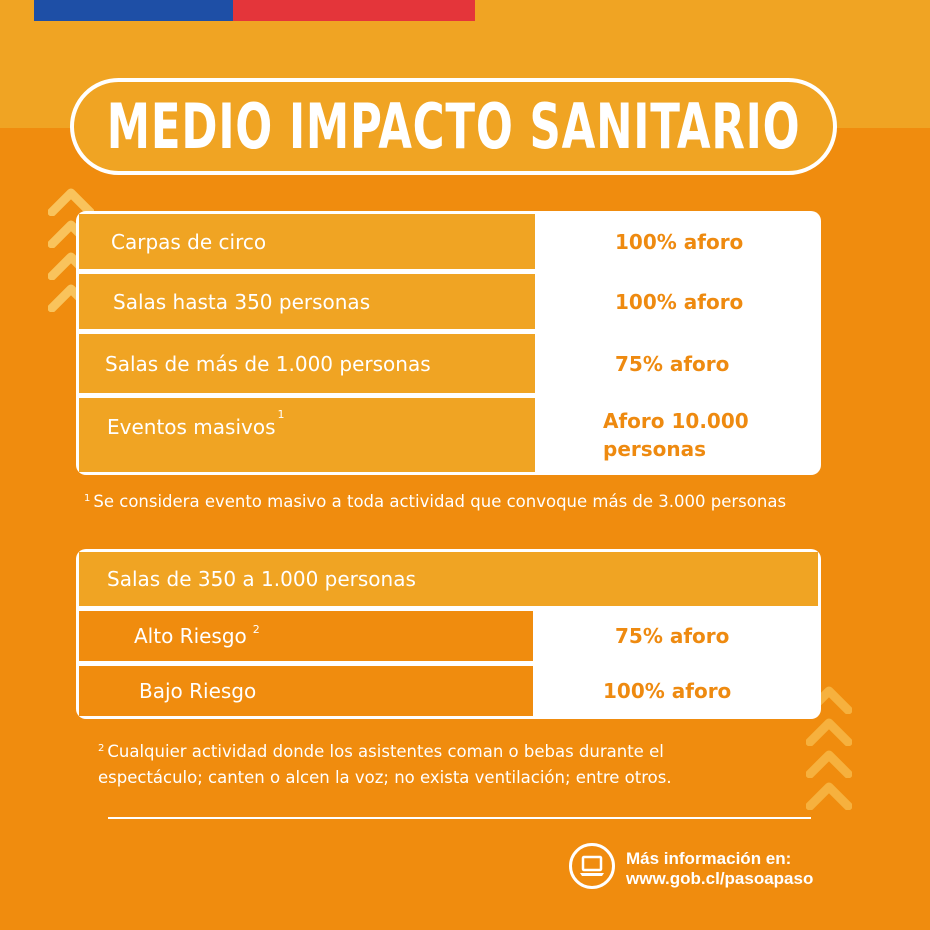  I want to click on flag-stripe, so click(254, 10).